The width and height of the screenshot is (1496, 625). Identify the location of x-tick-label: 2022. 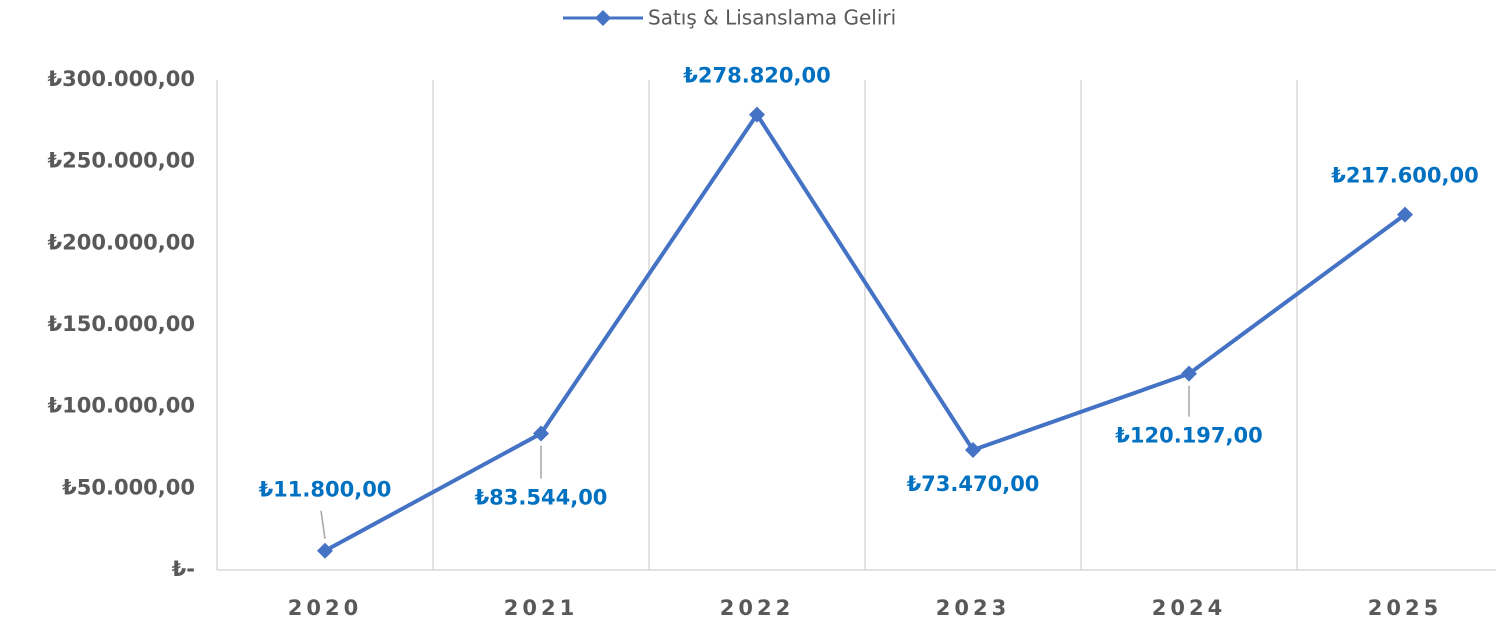
(757, 608).